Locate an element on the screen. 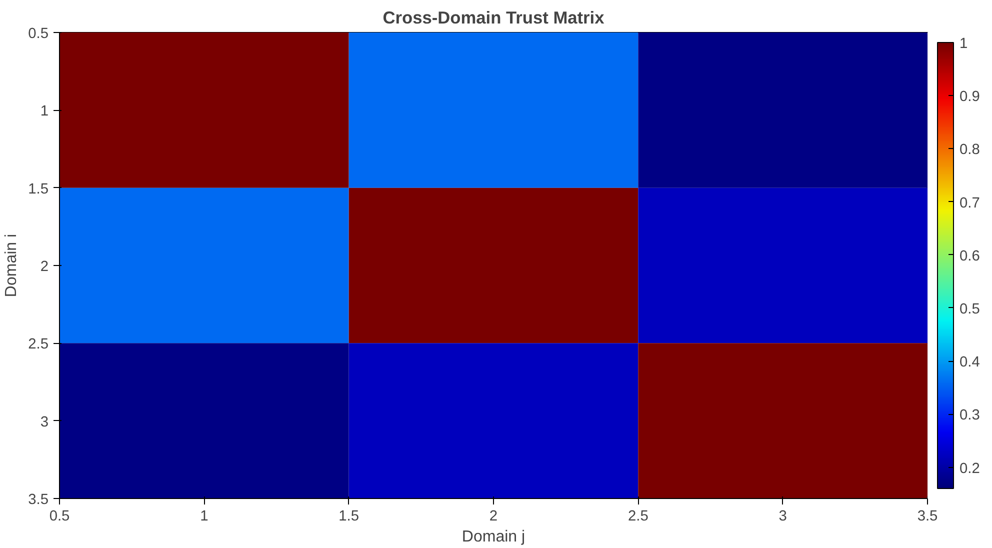 The height and width of the screenshot is (548, 992). color-bar-label: 0.6 is located at coordinates (970, 256).